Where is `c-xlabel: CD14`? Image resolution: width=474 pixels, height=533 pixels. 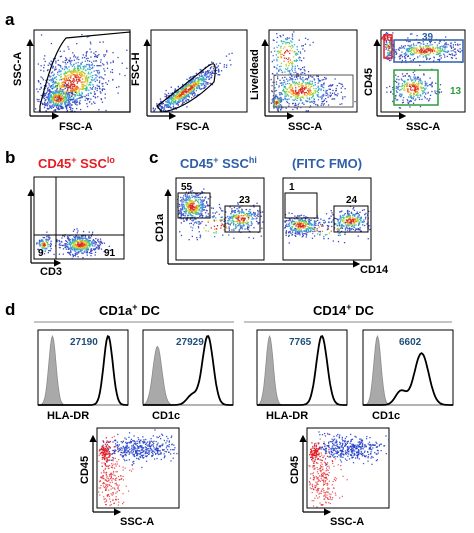
c-xlabel: CD14 is located at coordinates (374, 270).